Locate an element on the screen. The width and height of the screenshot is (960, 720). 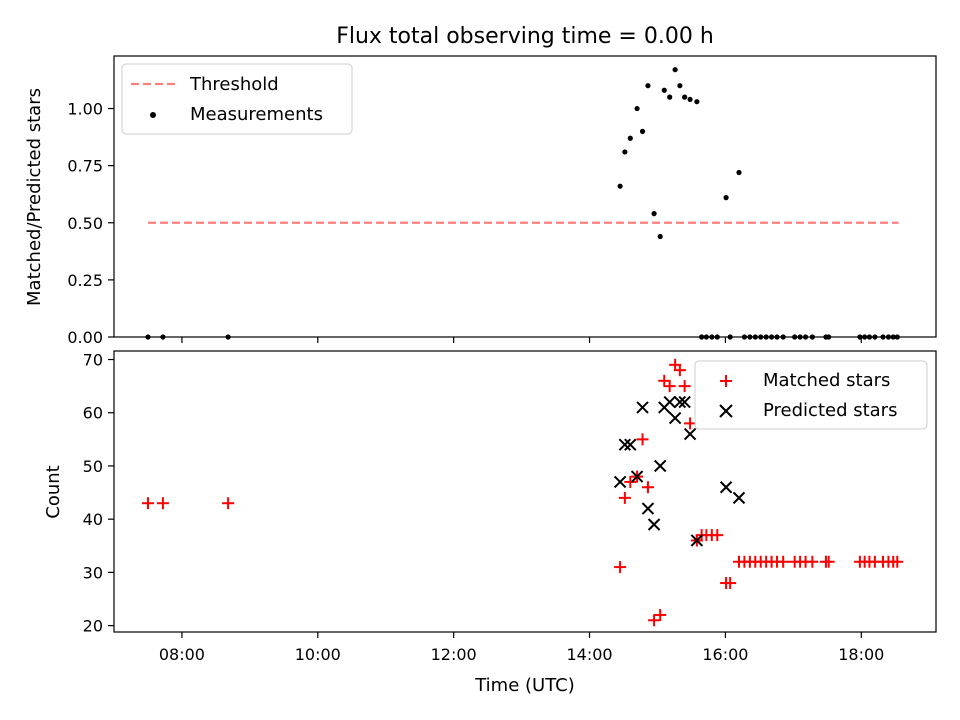
x-tick-label: 12:00 is located at coordinates (454, 654).